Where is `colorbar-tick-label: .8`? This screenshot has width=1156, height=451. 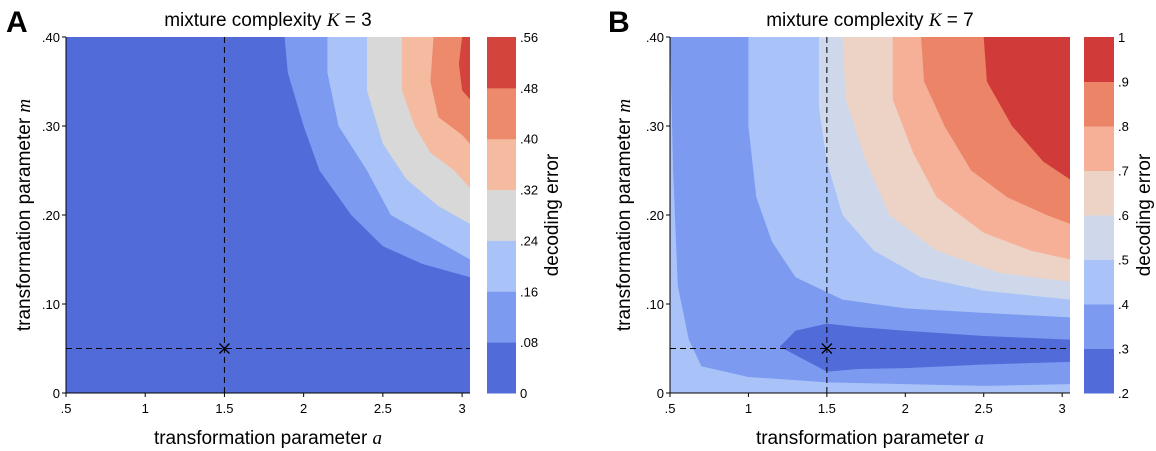
colorbar-tick-label: .8 is located at coordinates (1123, 126).